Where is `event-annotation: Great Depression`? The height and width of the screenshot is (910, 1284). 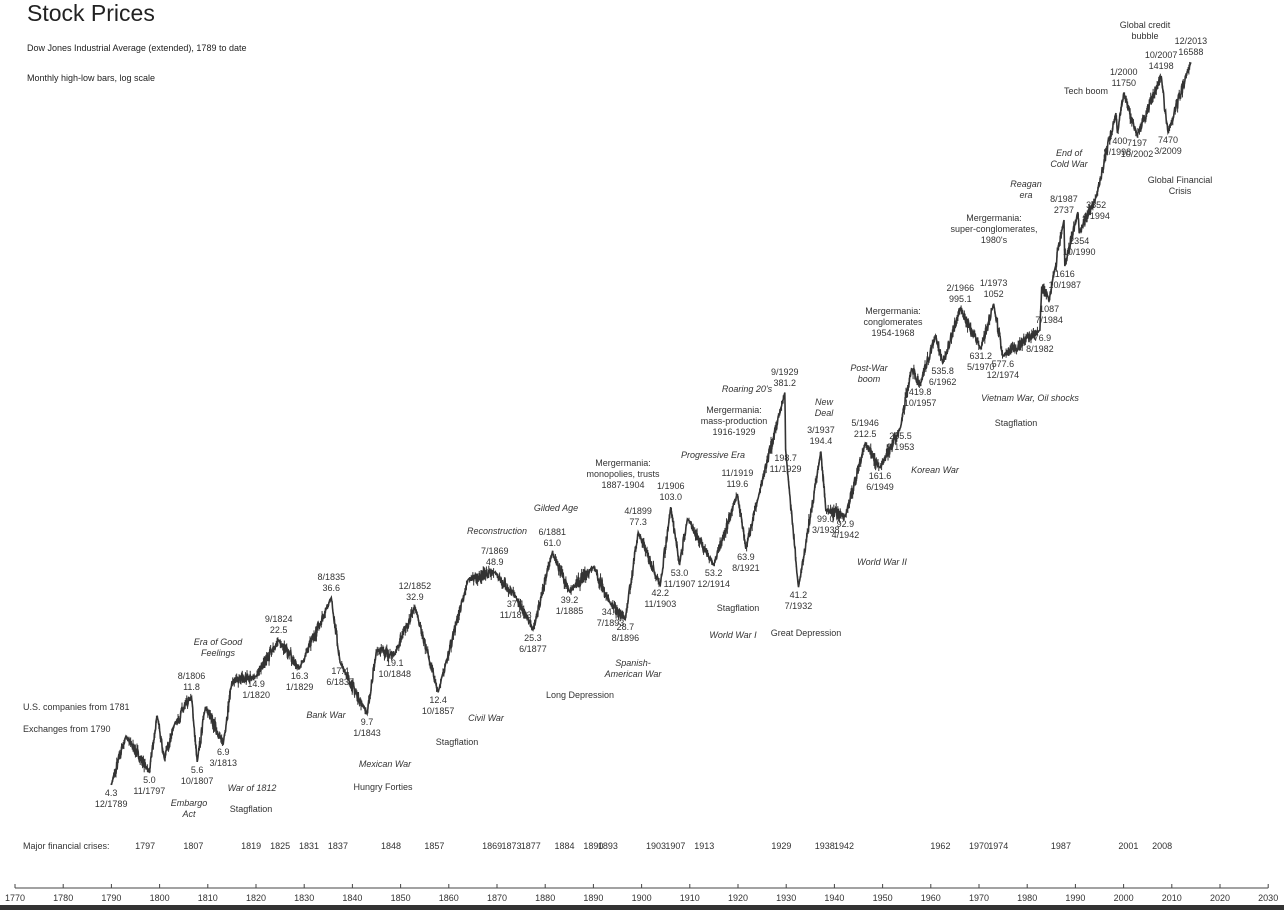
event-annotation: Great Depression is located at coordinates (806, 633).